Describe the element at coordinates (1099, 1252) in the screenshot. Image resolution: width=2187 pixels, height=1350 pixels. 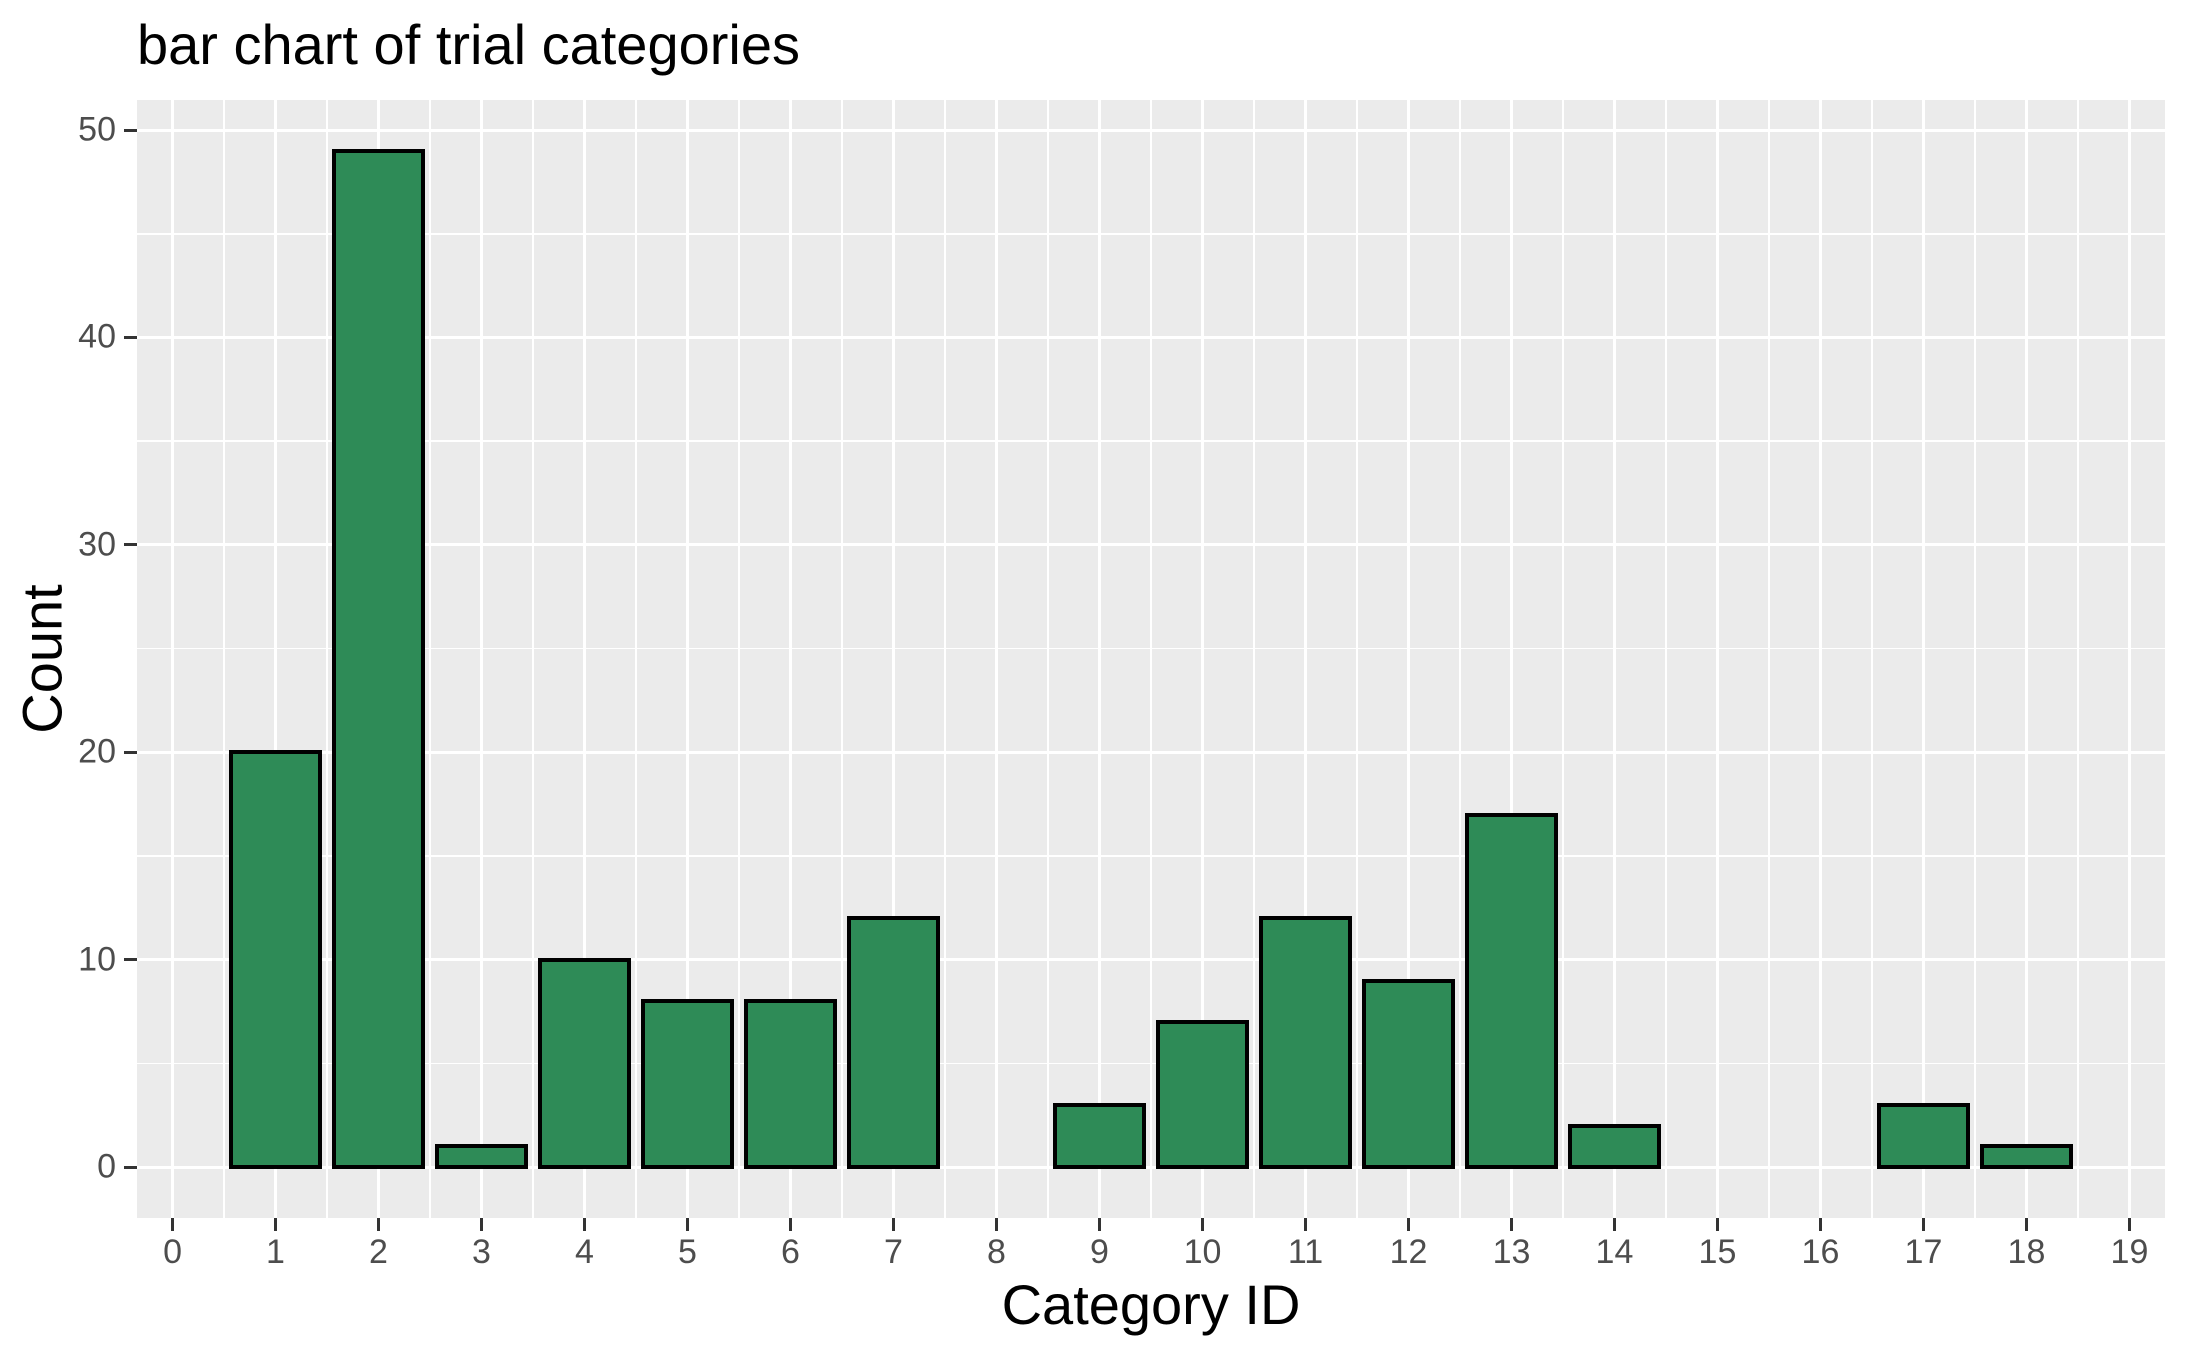
I see `x-tick-label: 9` at that location.